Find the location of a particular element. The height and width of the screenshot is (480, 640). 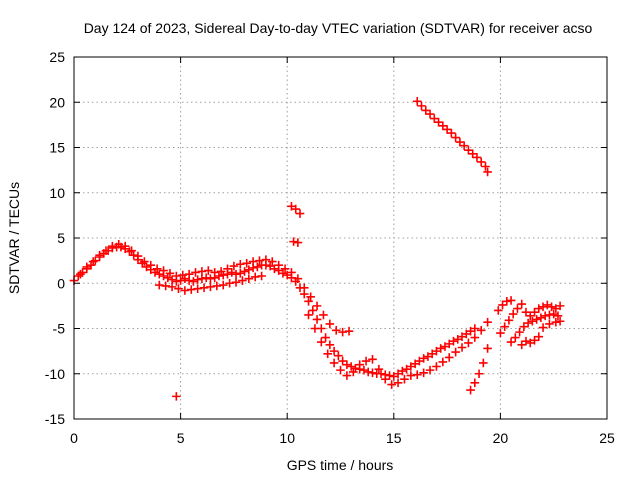

y-tick-label: 20 is located at coordinates (57, 102).